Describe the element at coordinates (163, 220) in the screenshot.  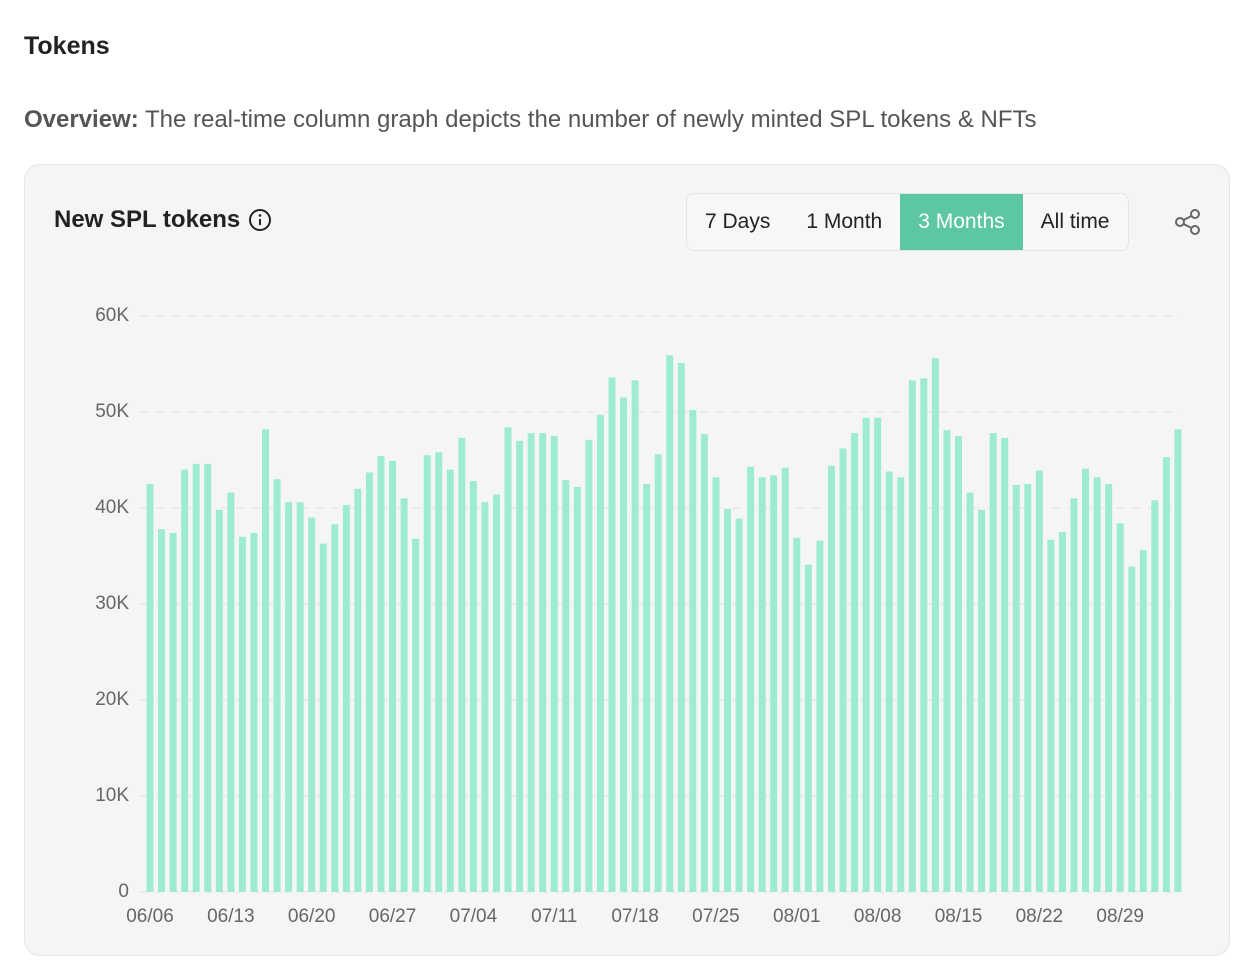
I see `chart-header: New SPL tokens` at that location.